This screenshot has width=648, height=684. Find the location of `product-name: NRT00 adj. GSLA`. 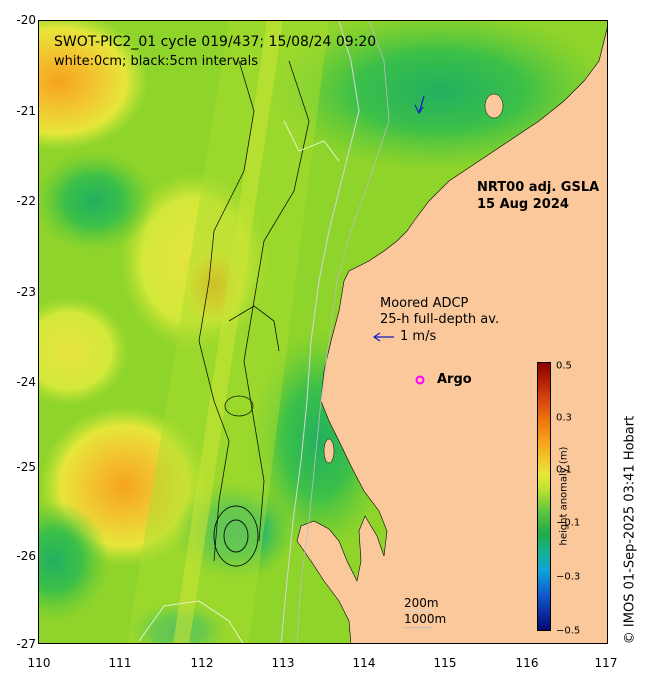

product-name: NRT00 adj. GSLA is located at coordinates (538, 187).